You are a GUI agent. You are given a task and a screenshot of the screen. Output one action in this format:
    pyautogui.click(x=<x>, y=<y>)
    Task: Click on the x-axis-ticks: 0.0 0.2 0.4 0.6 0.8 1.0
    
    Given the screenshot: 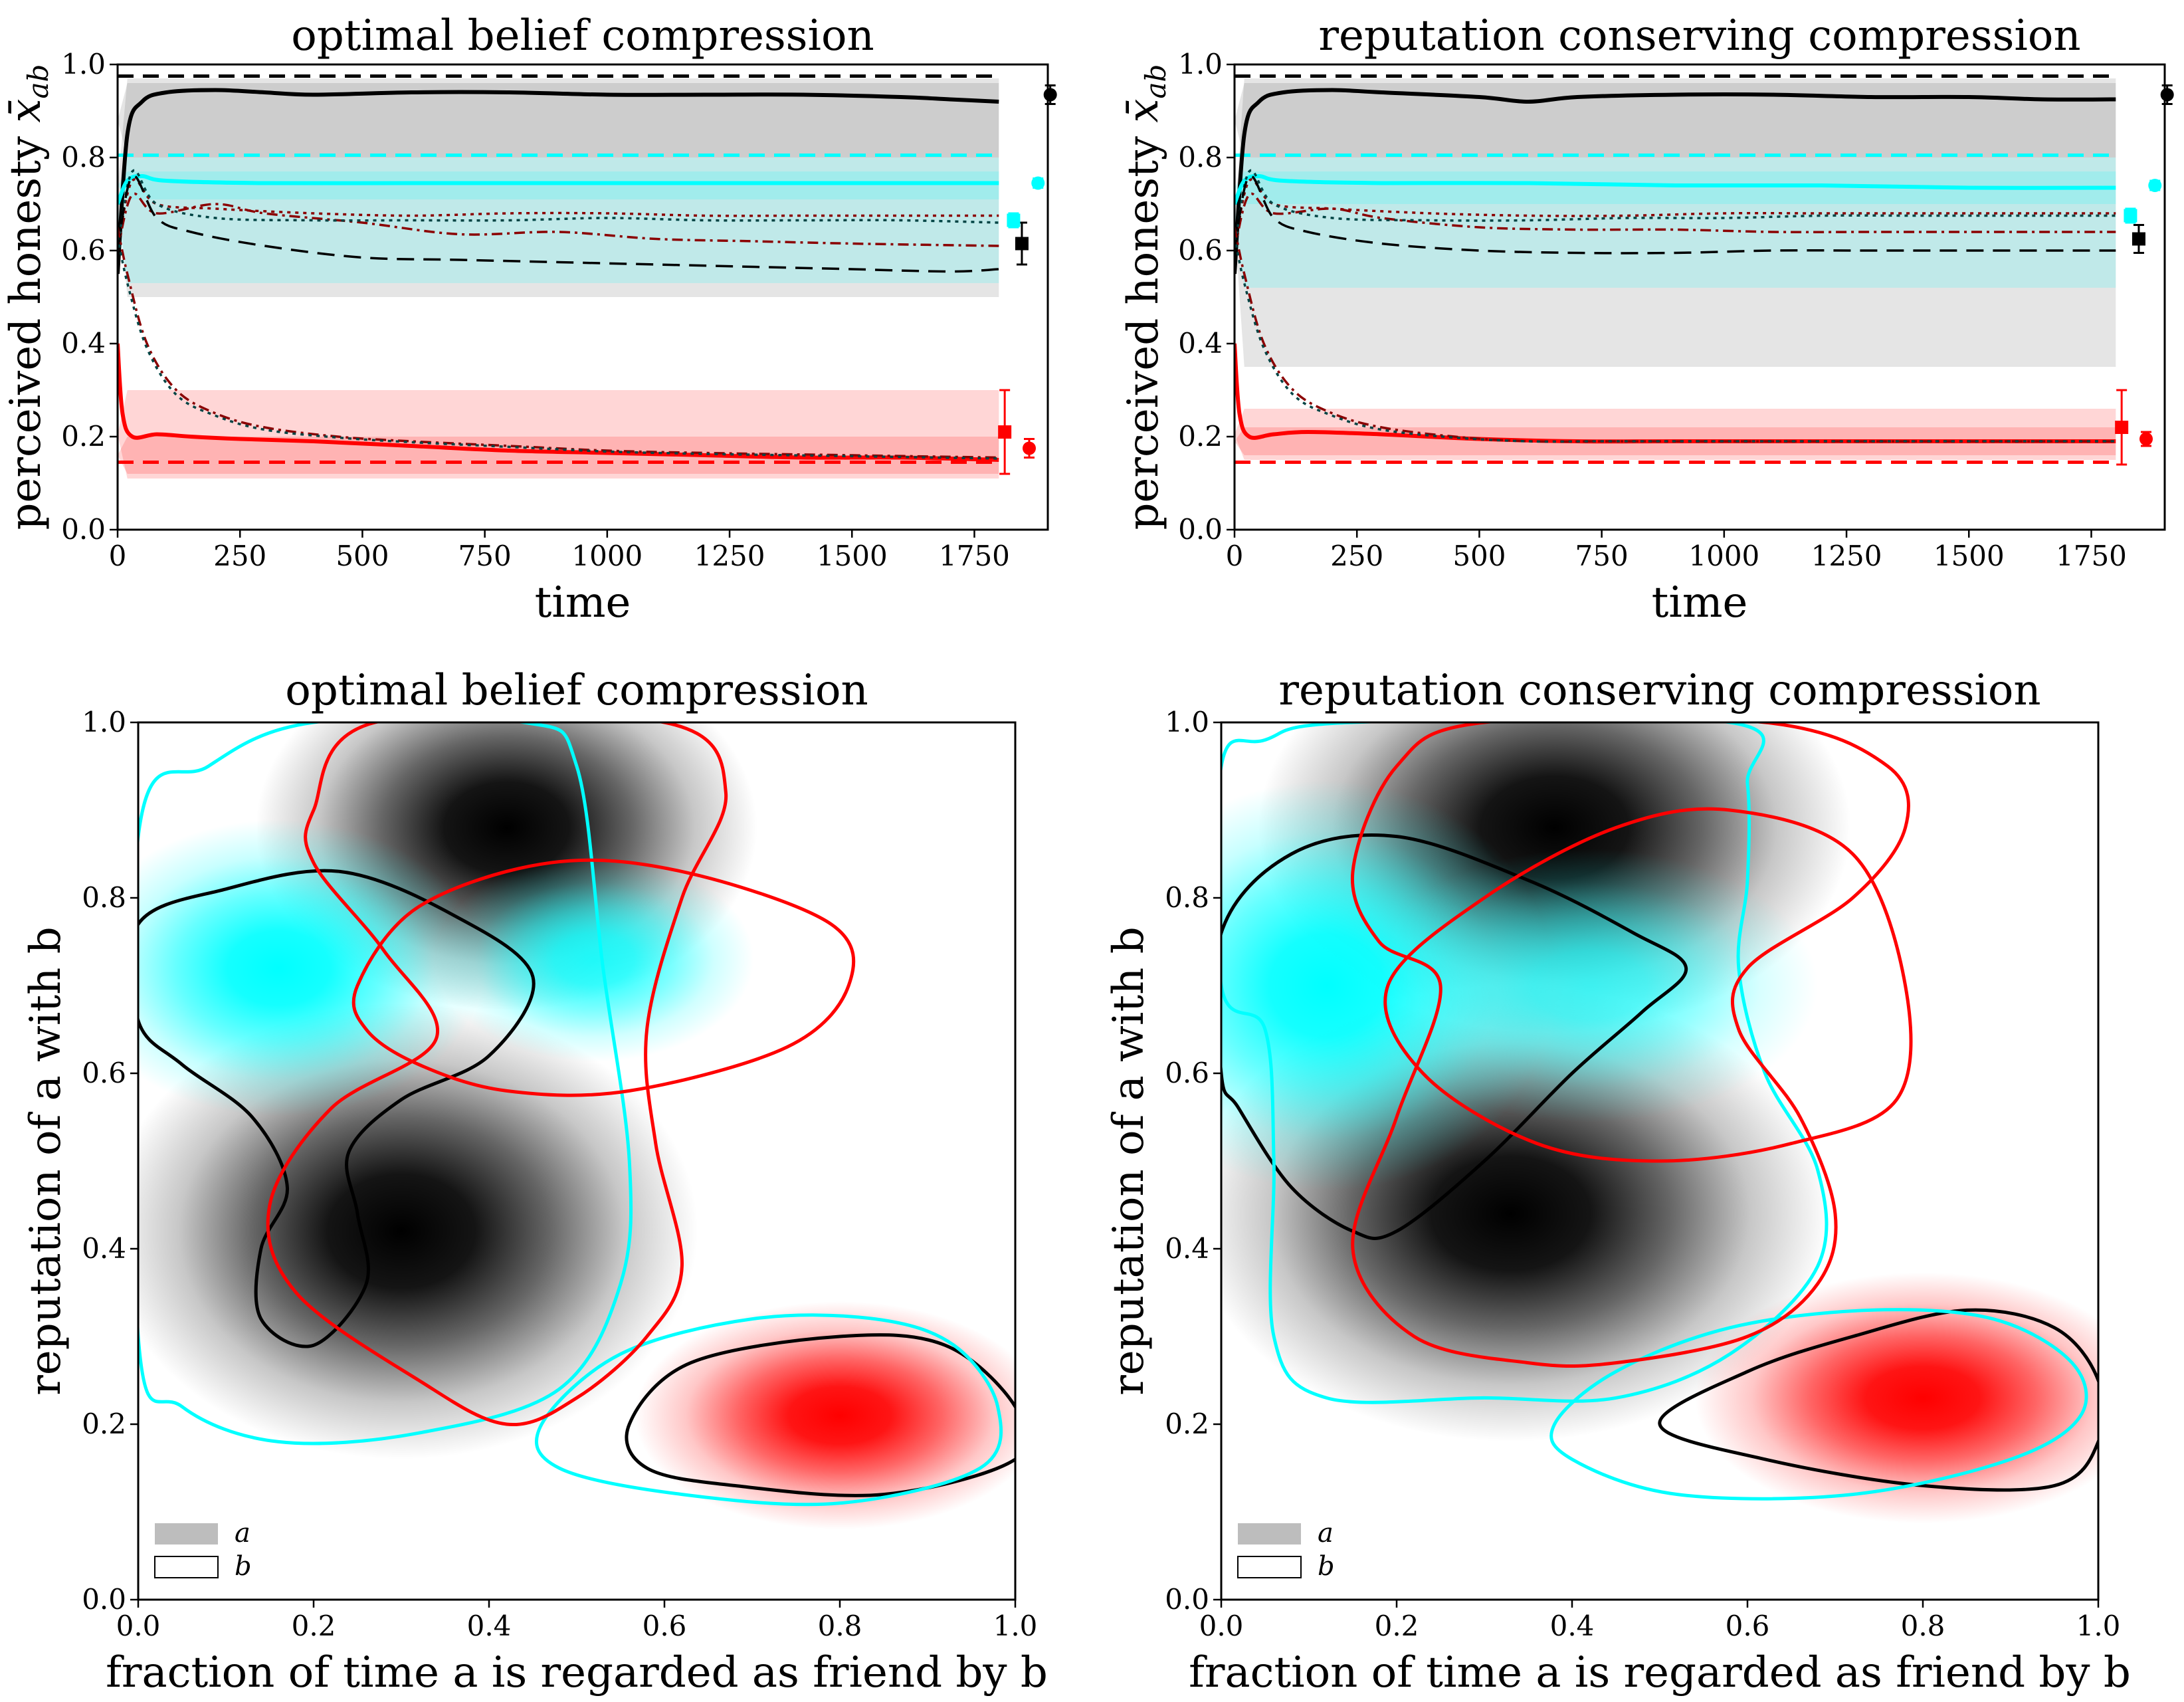 What is the action you would take?
    pyautogui.click(x=1659, y=1621)
    